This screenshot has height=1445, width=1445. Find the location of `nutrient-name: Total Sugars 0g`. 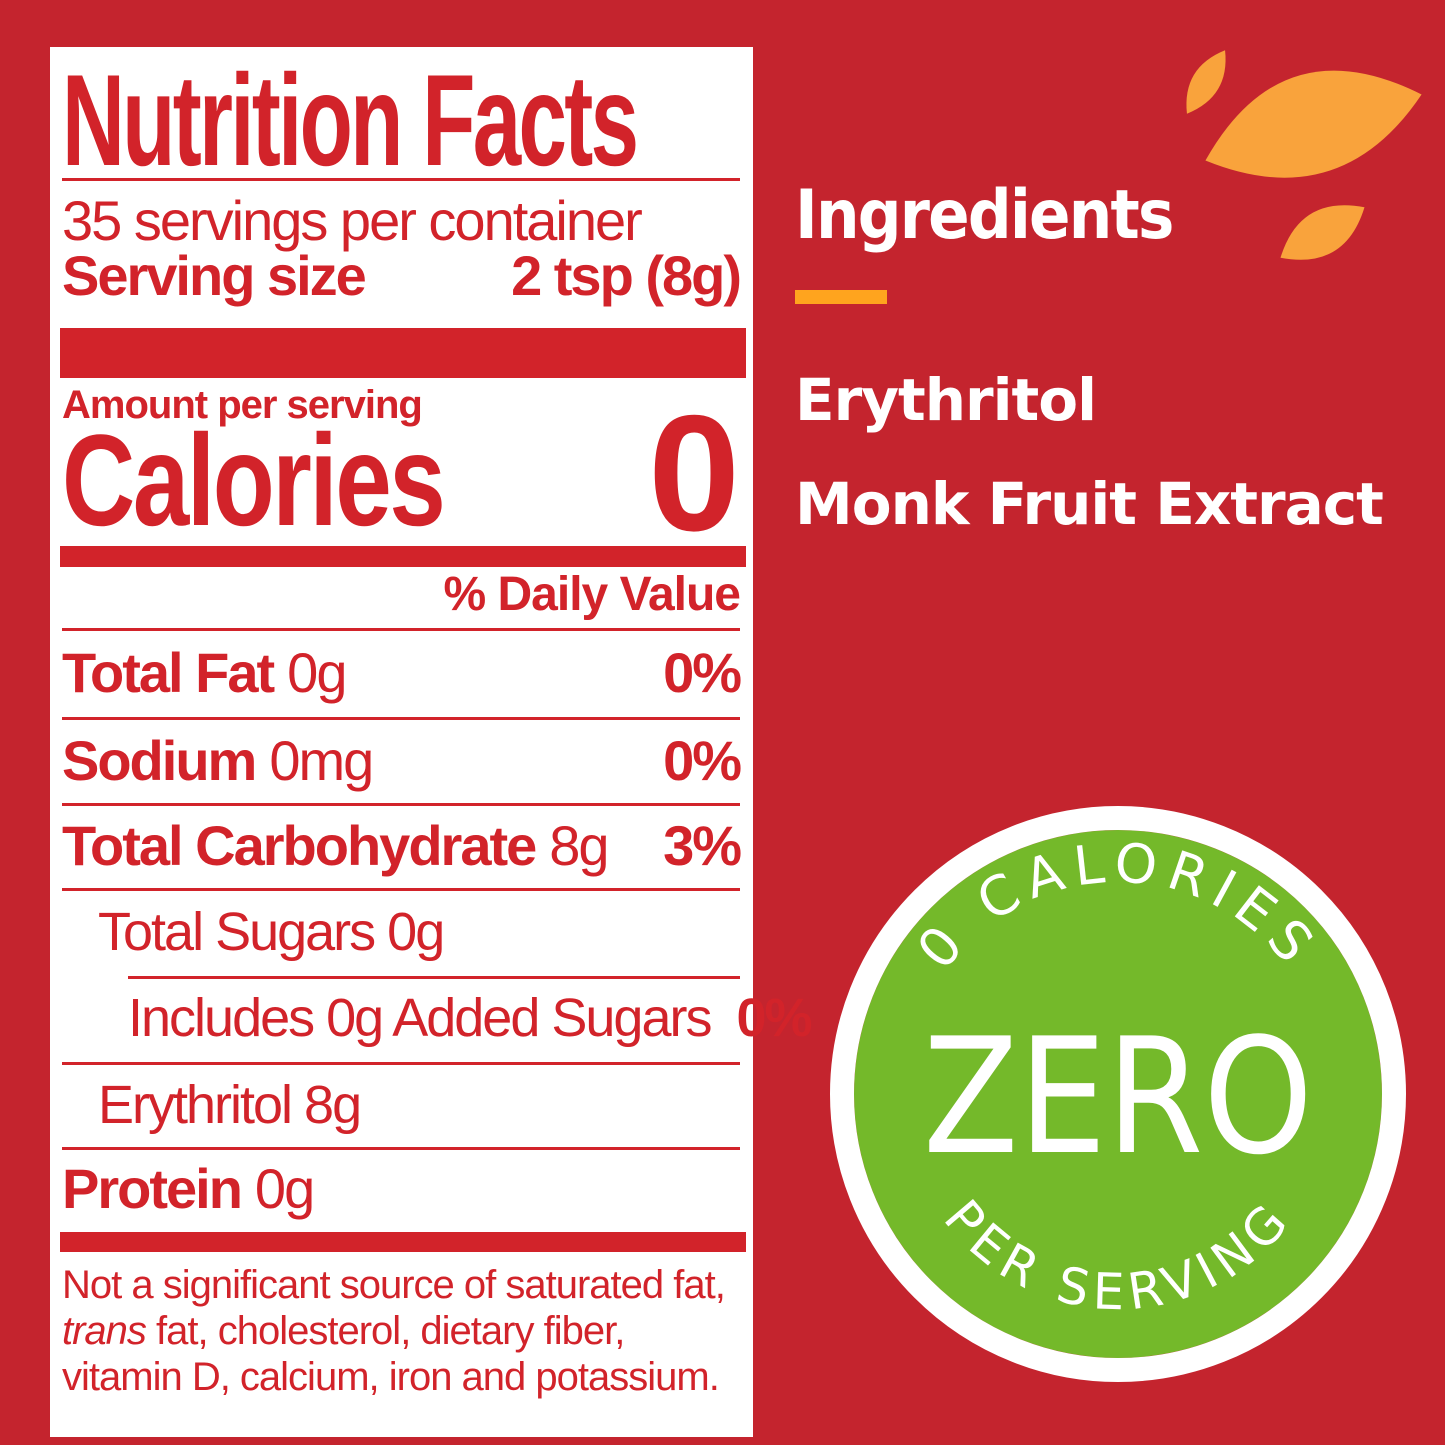

nutrient-name: Total Sugars 0g is located at coordinates (271, 932).